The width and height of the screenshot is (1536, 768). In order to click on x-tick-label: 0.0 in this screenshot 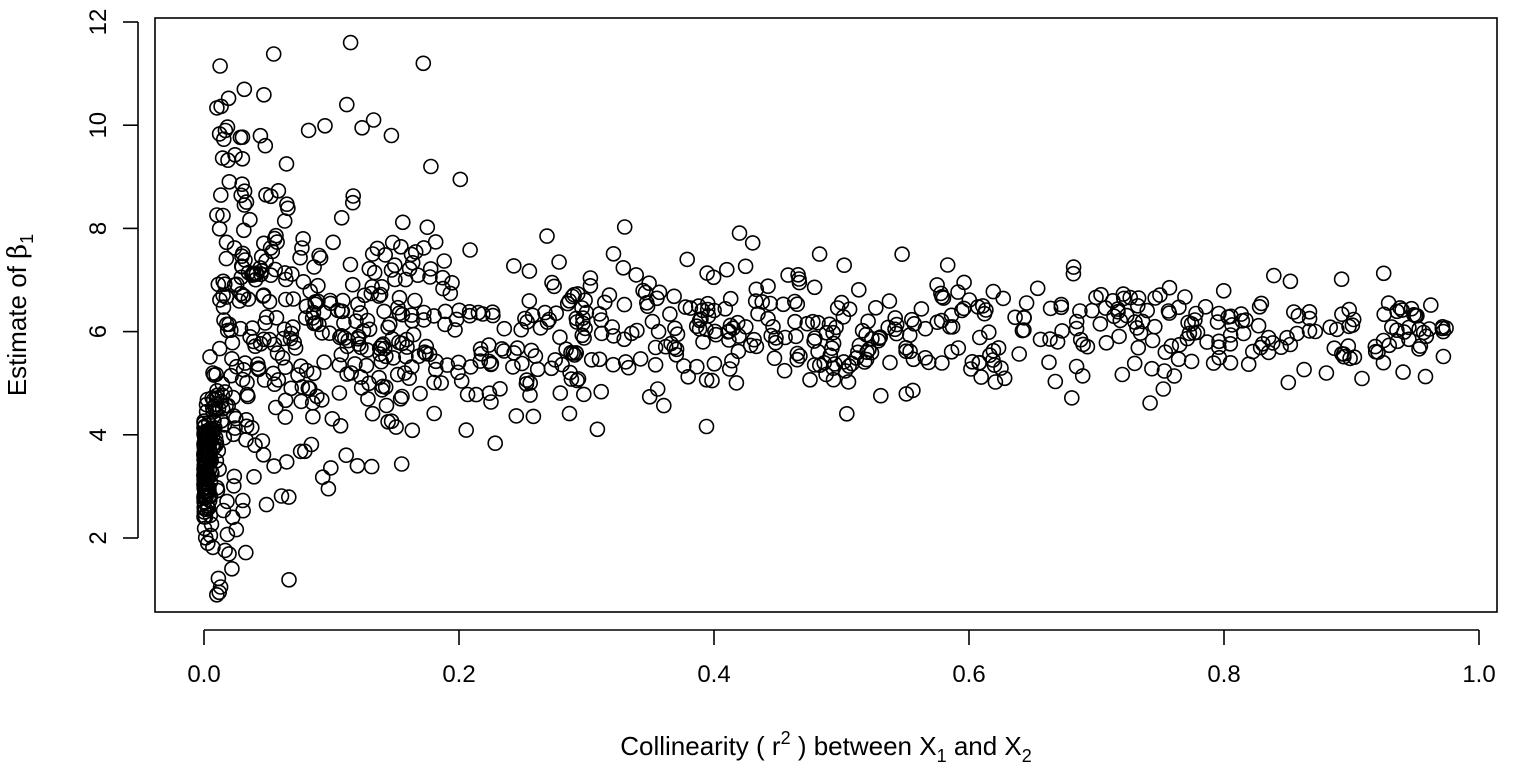, I will do `click(203, 674)`.